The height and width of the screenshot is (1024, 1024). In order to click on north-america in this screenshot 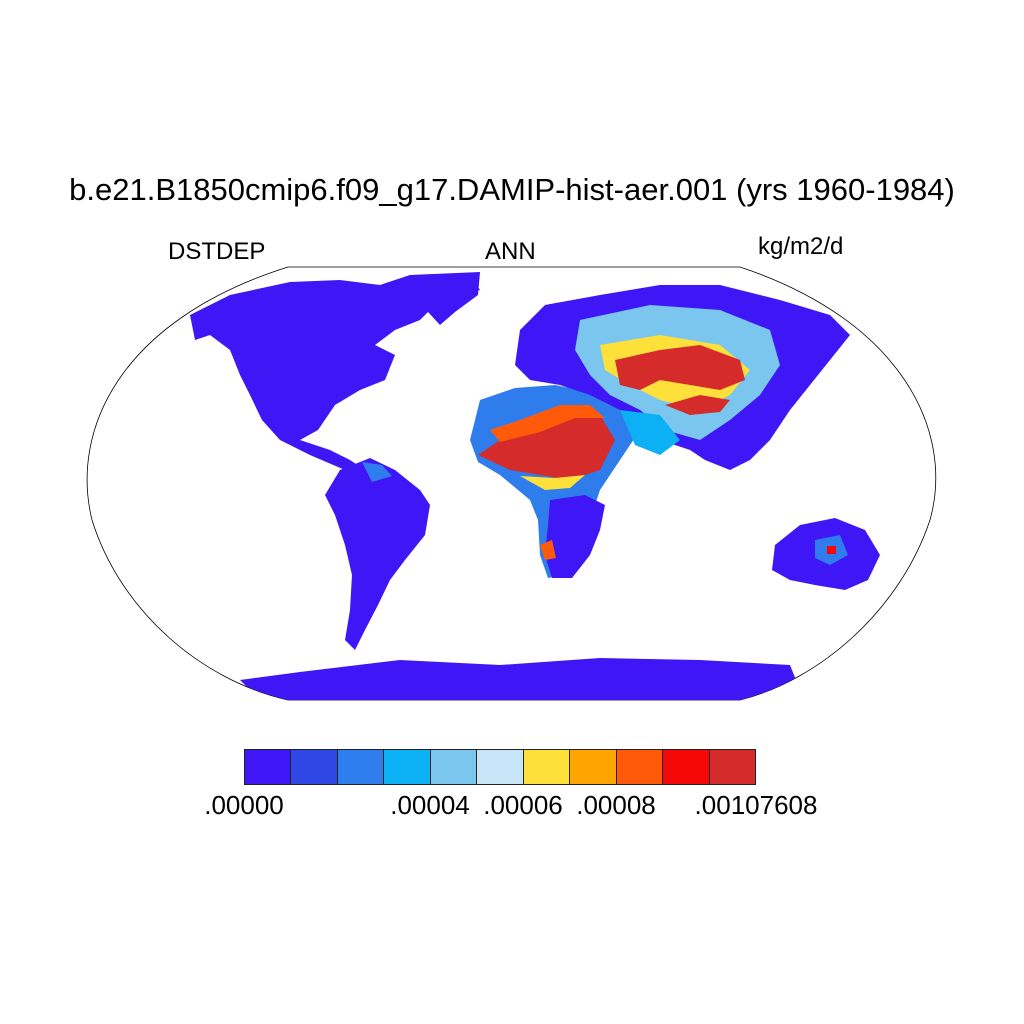, I will do `click(335, 372)`.